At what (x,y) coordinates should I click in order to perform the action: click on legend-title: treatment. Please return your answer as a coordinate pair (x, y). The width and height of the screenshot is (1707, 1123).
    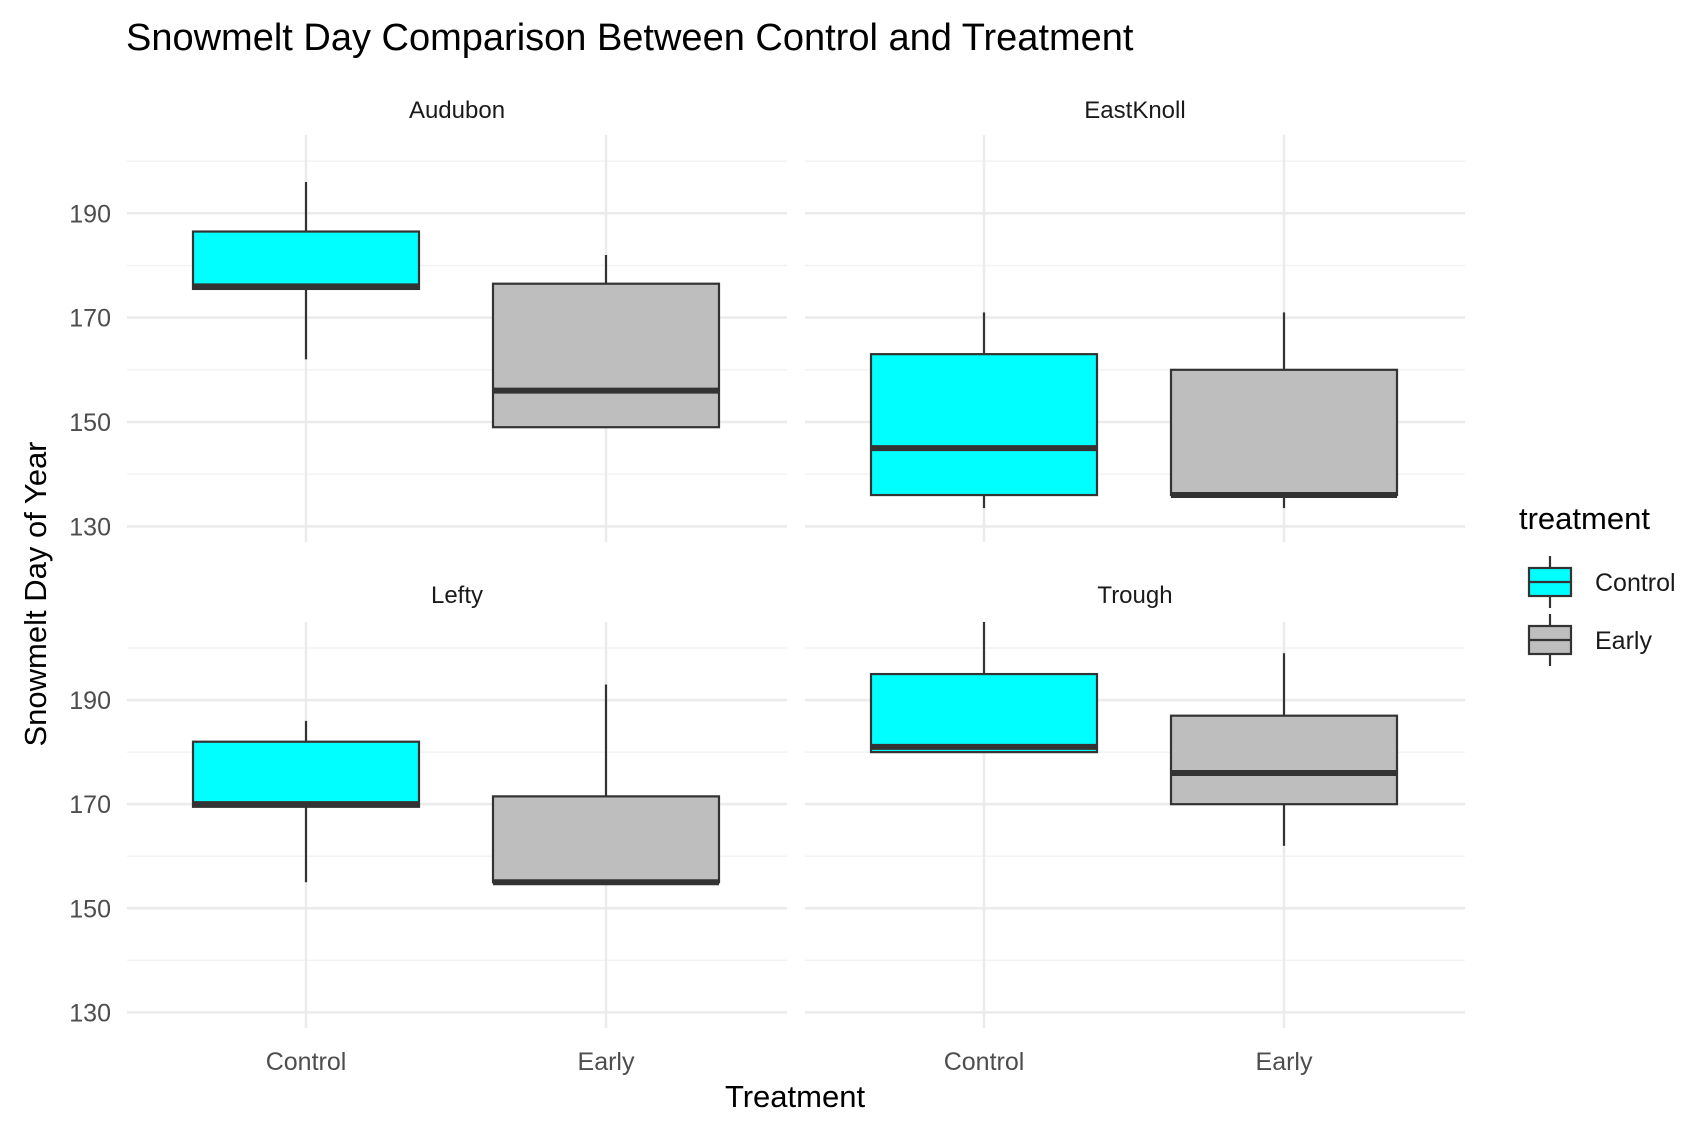
    Looking at the image, I should click on (1584, 518).